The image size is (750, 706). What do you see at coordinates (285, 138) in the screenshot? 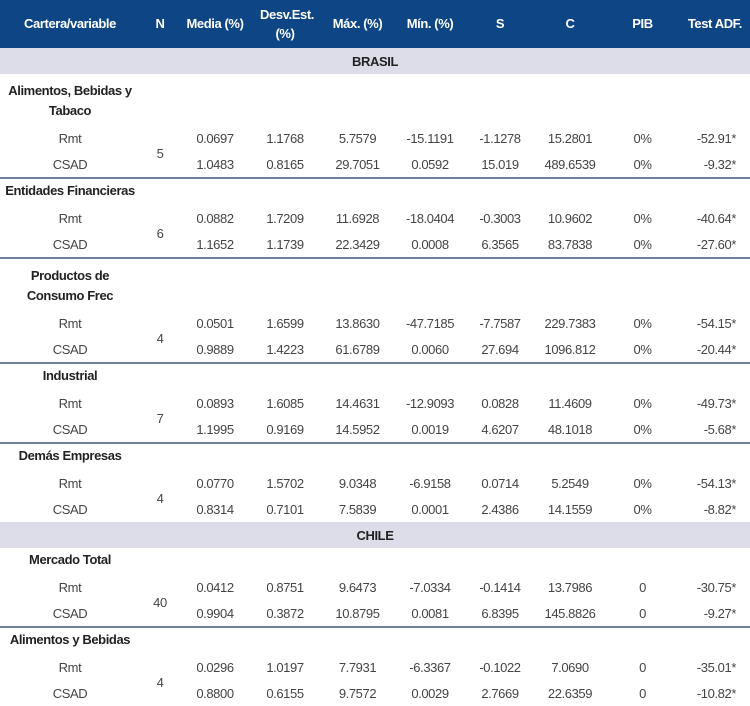
I see `cell-value: 1.1768` at bounding box center [285, 138].